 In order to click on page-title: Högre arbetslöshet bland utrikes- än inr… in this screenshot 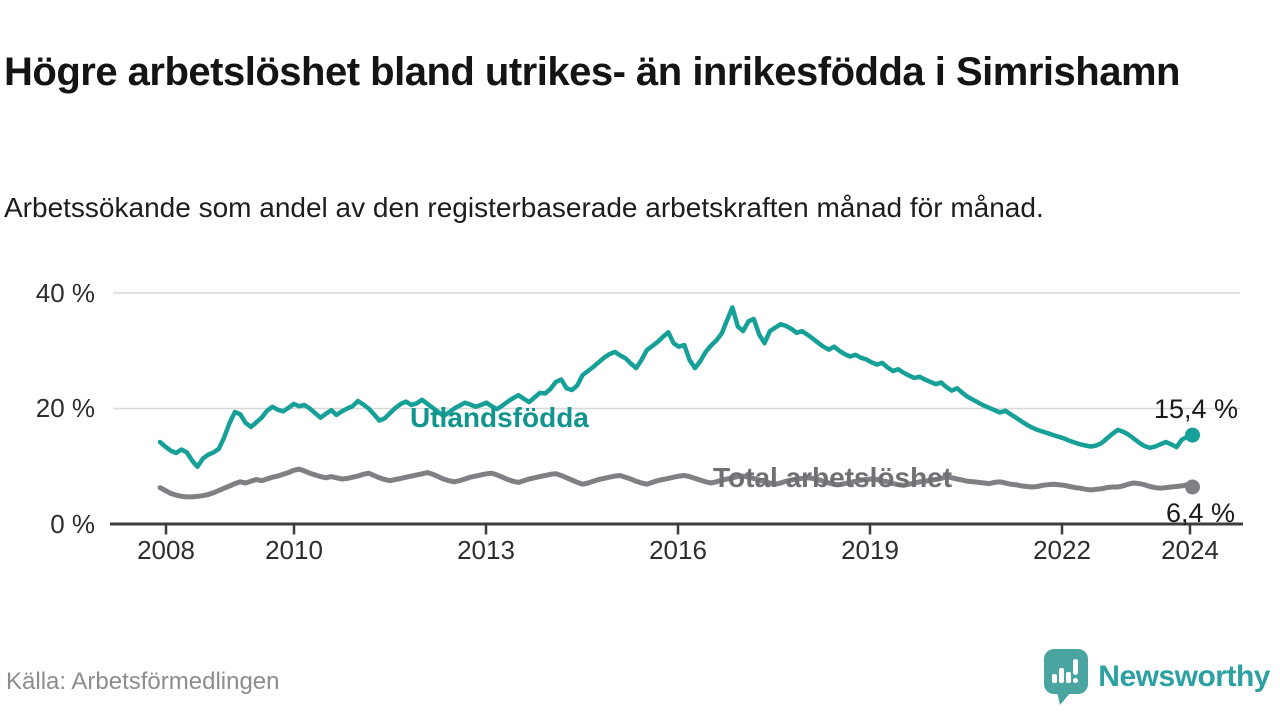, I will do `click(592, 71)`.